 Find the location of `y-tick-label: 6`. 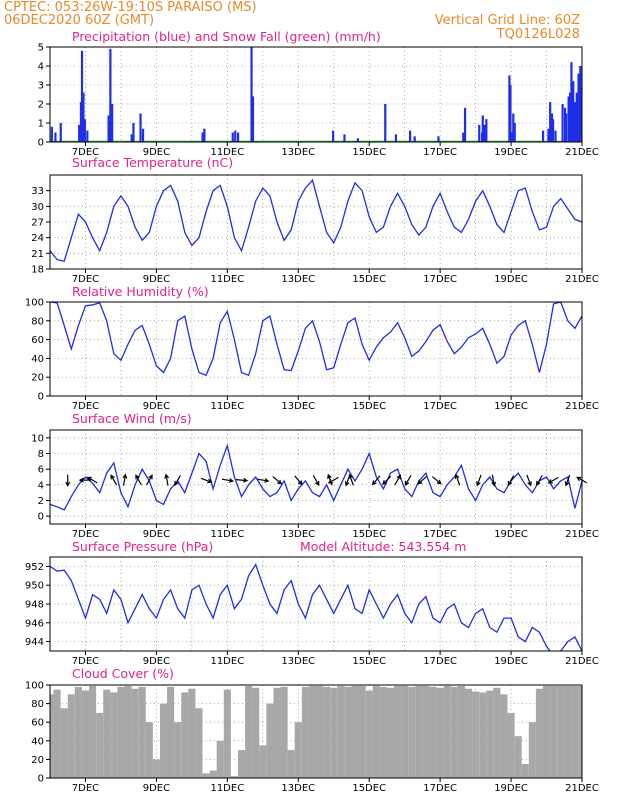

y-tick-label: 6 is located at coordinates (41, 470).